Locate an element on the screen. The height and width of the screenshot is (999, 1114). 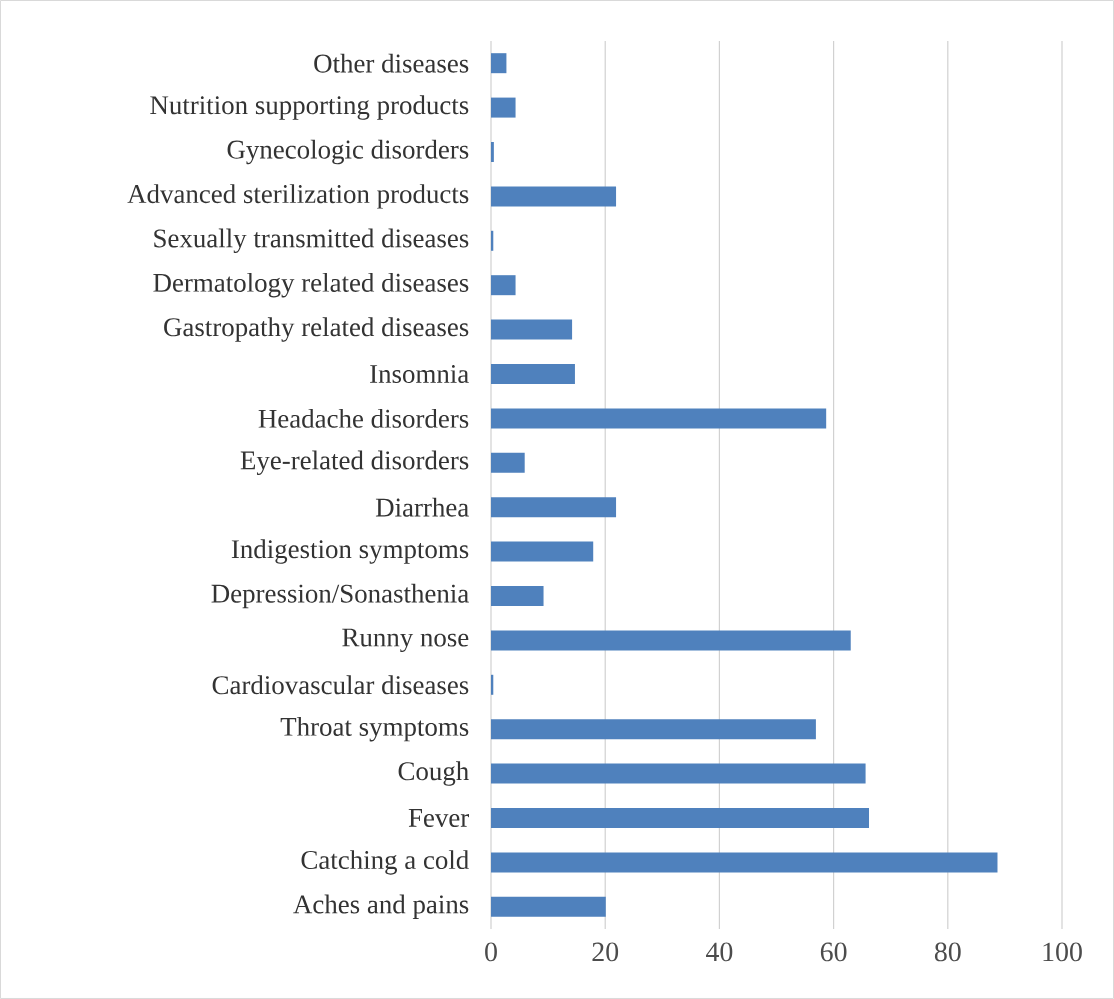
x-tick-label: 80 is located at coordinates (947, 952).